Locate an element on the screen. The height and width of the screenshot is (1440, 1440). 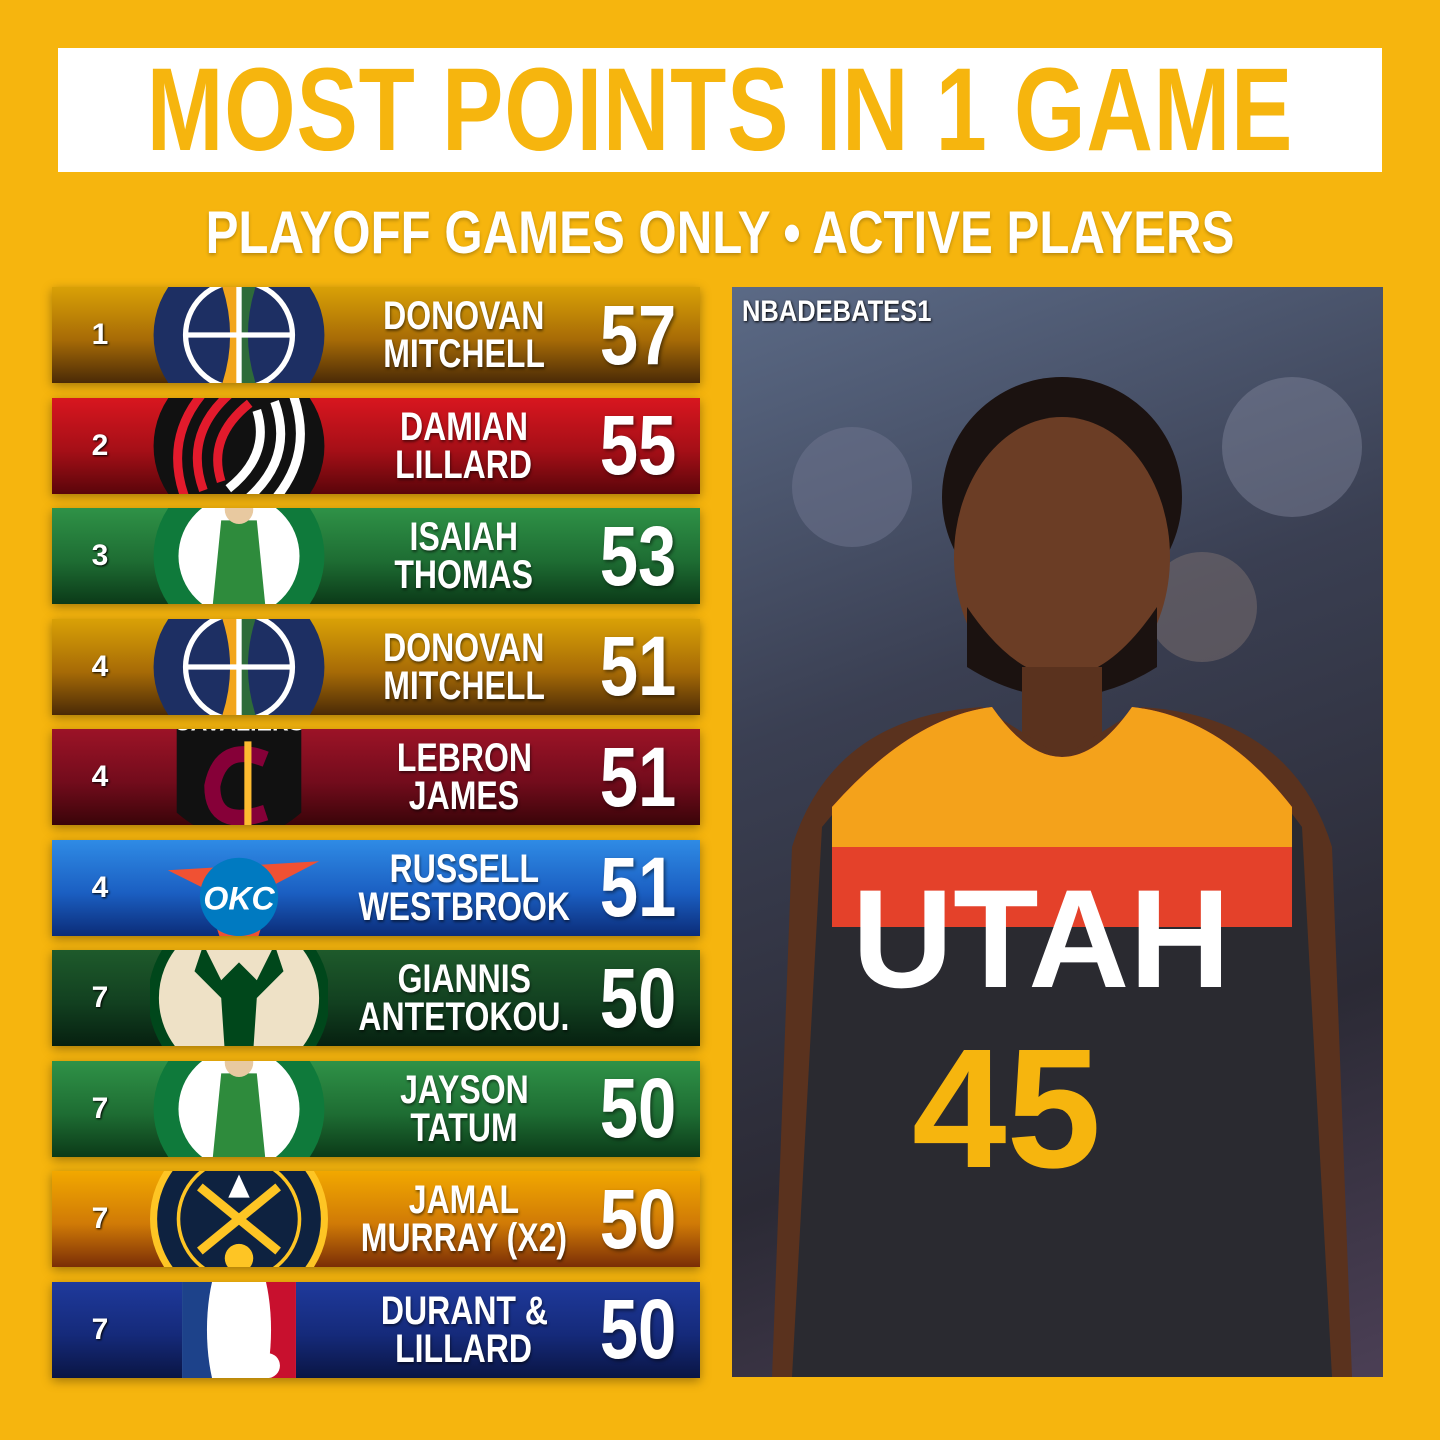
rank: 2 is located at coordinates (100, 445).